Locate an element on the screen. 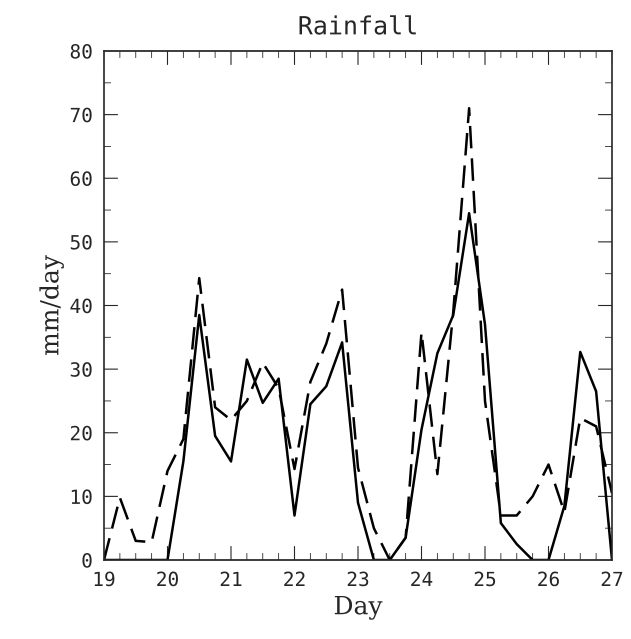 The image size is (631, 639). x-tick-label: 22 is located at coordinates (294, 579).